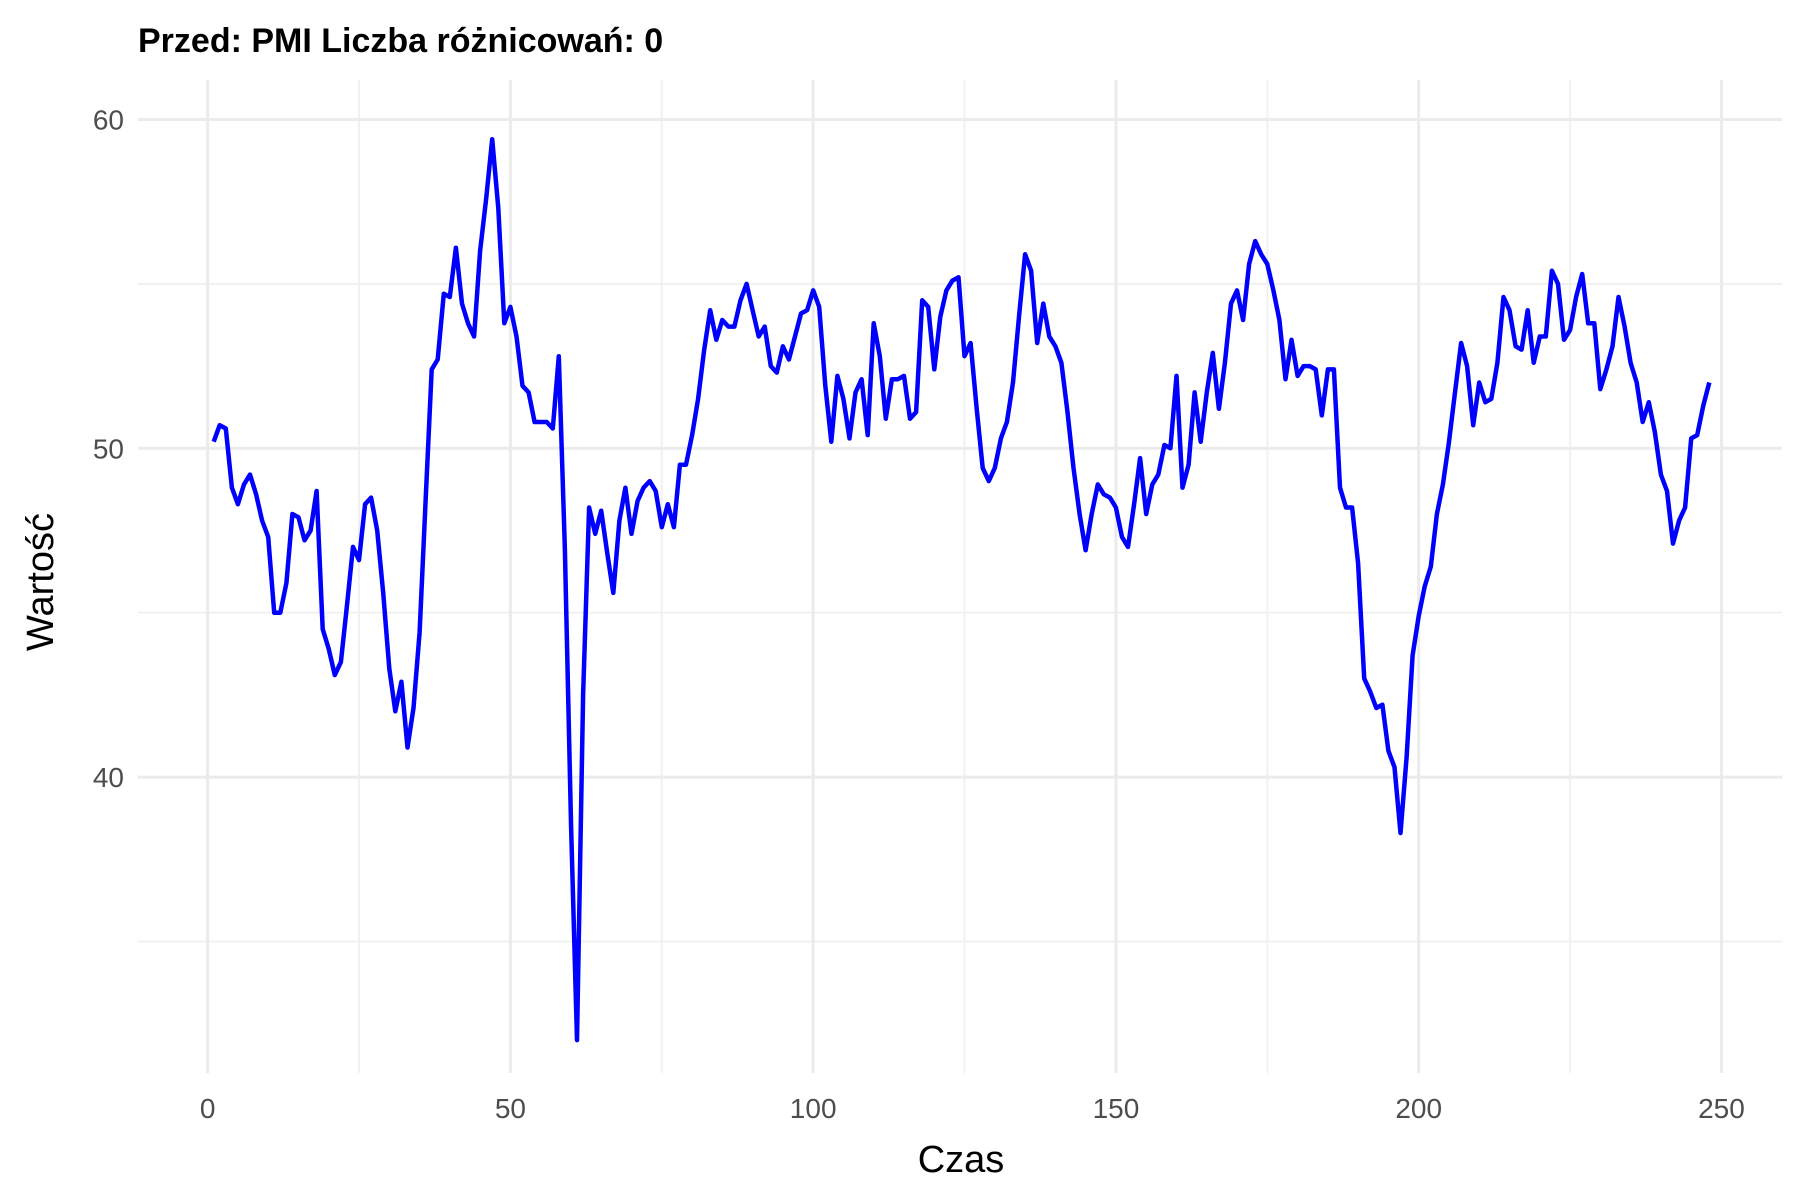 The width and height of the screenshot is (1800, 1200). What do you see at coordinates (510, 1108) in the screenshot?
I see `x-tick-label: 50` at bounding box center [510, 1108].